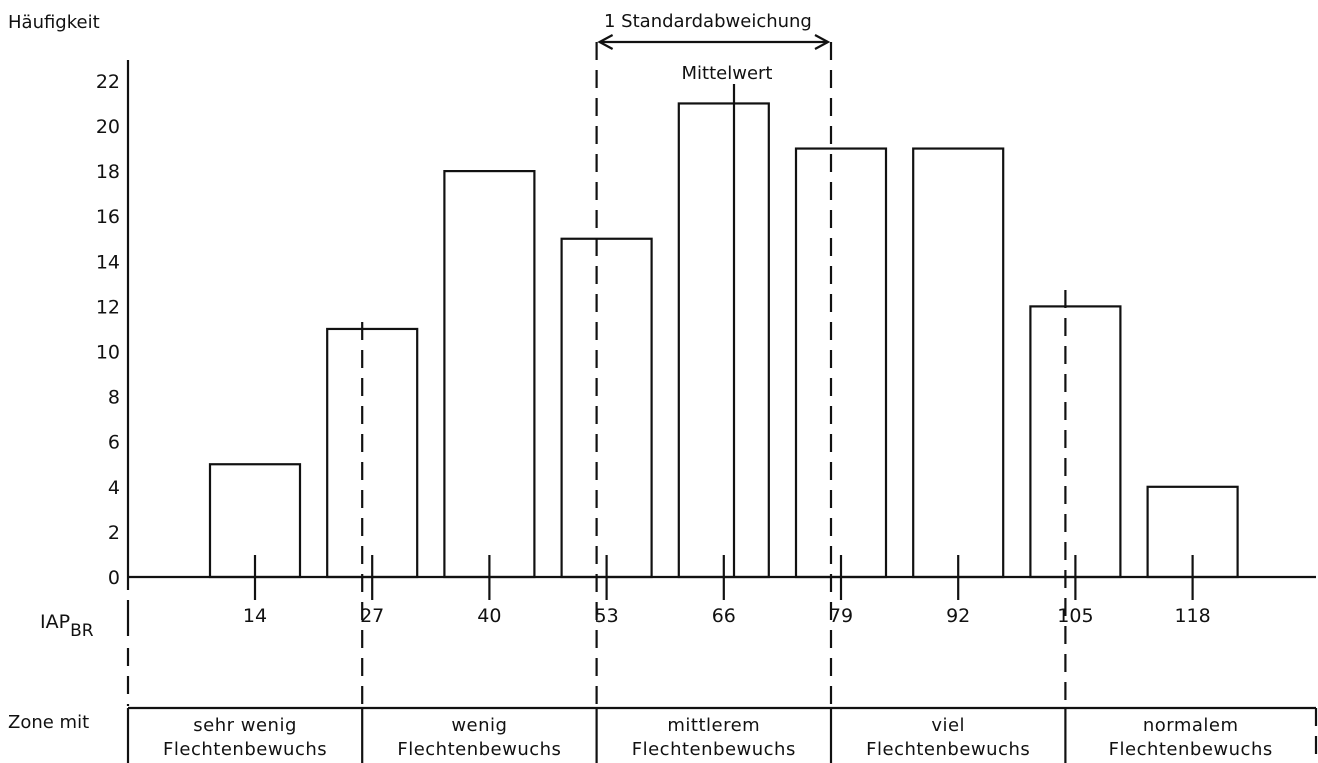 The image size is (1318, 763). What do you see at coordinates (245, 725) in the screenshot?
I see `zone-label-line1: sehr wenig` at bounding box center [245, 725].